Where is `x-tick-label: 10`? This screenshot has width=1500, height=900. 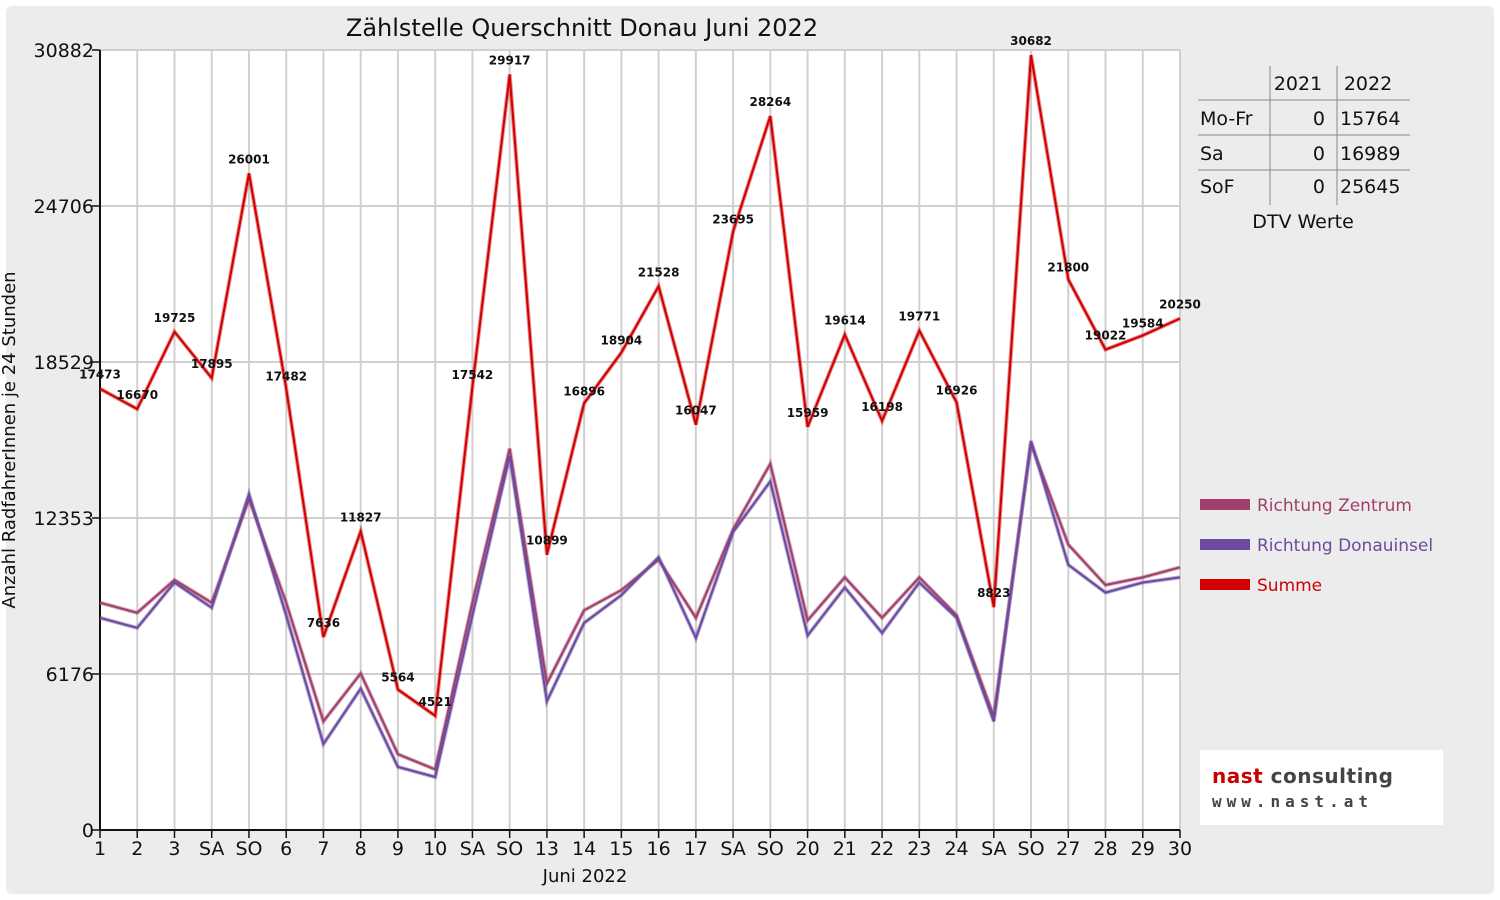 x-tick-label: 10 is located at coordinates (435, 849).